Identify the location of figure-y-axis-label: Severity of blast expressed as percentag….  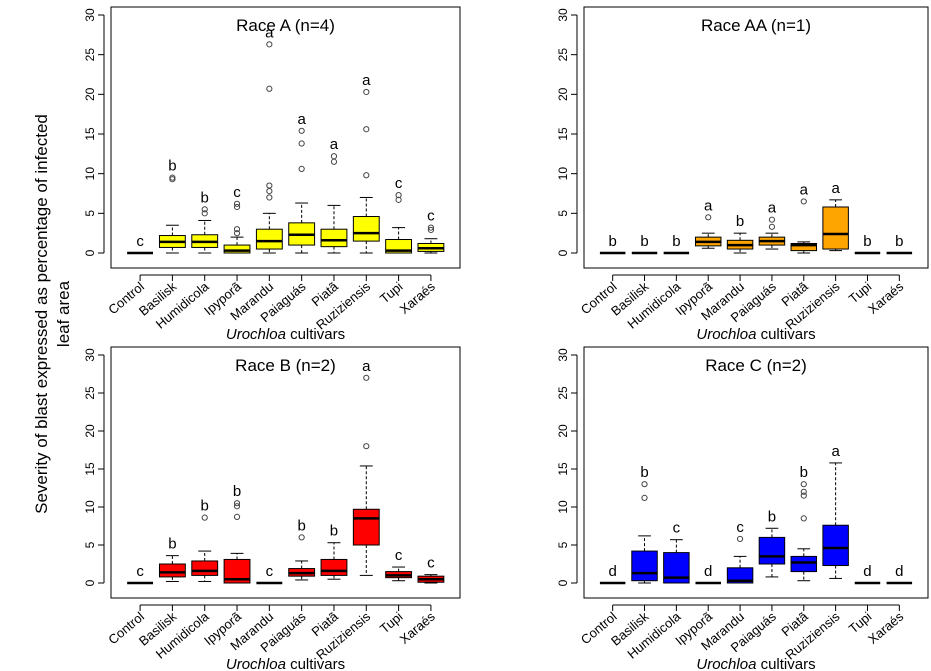
(52, 314).